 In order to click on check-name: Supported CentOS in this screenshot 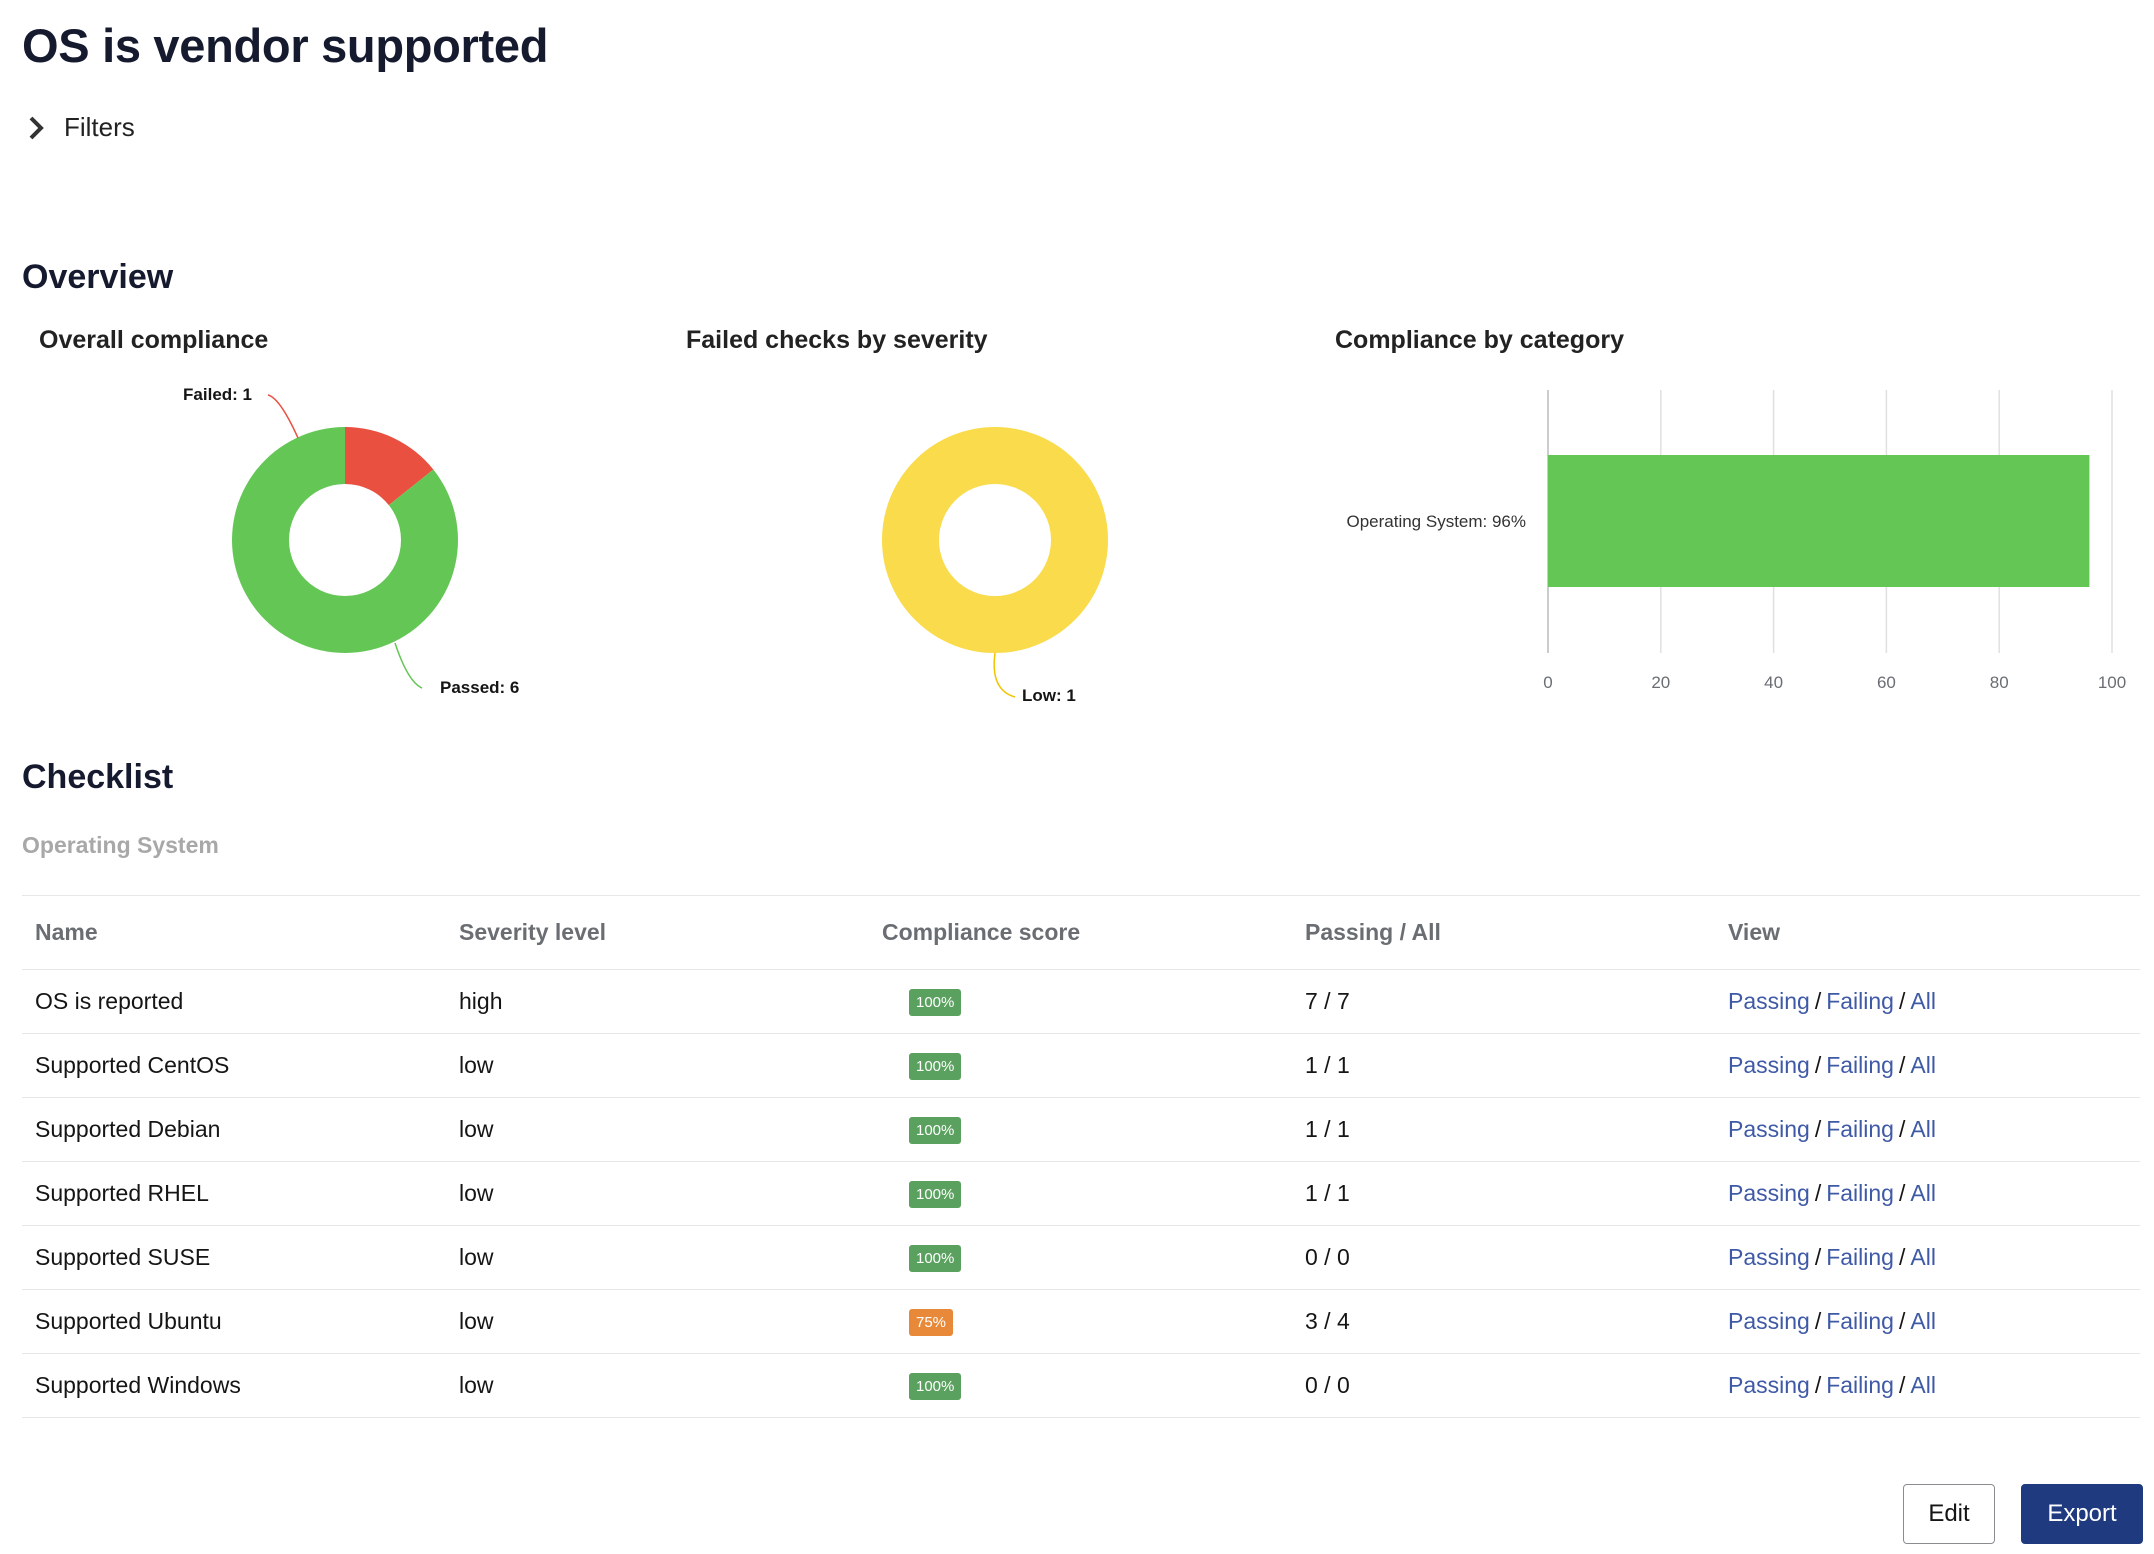, I will do `click(234, 1065)`.